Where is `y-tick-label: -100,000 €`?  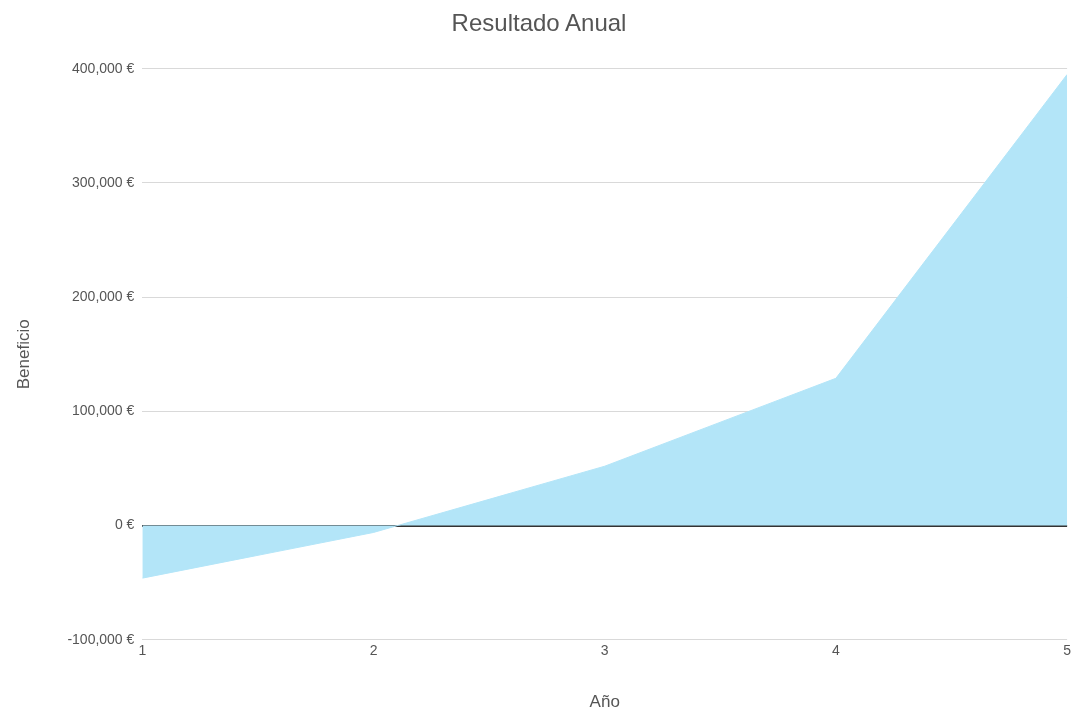
y-tick-label: -100,000 € is located at coordinates (101, 638).